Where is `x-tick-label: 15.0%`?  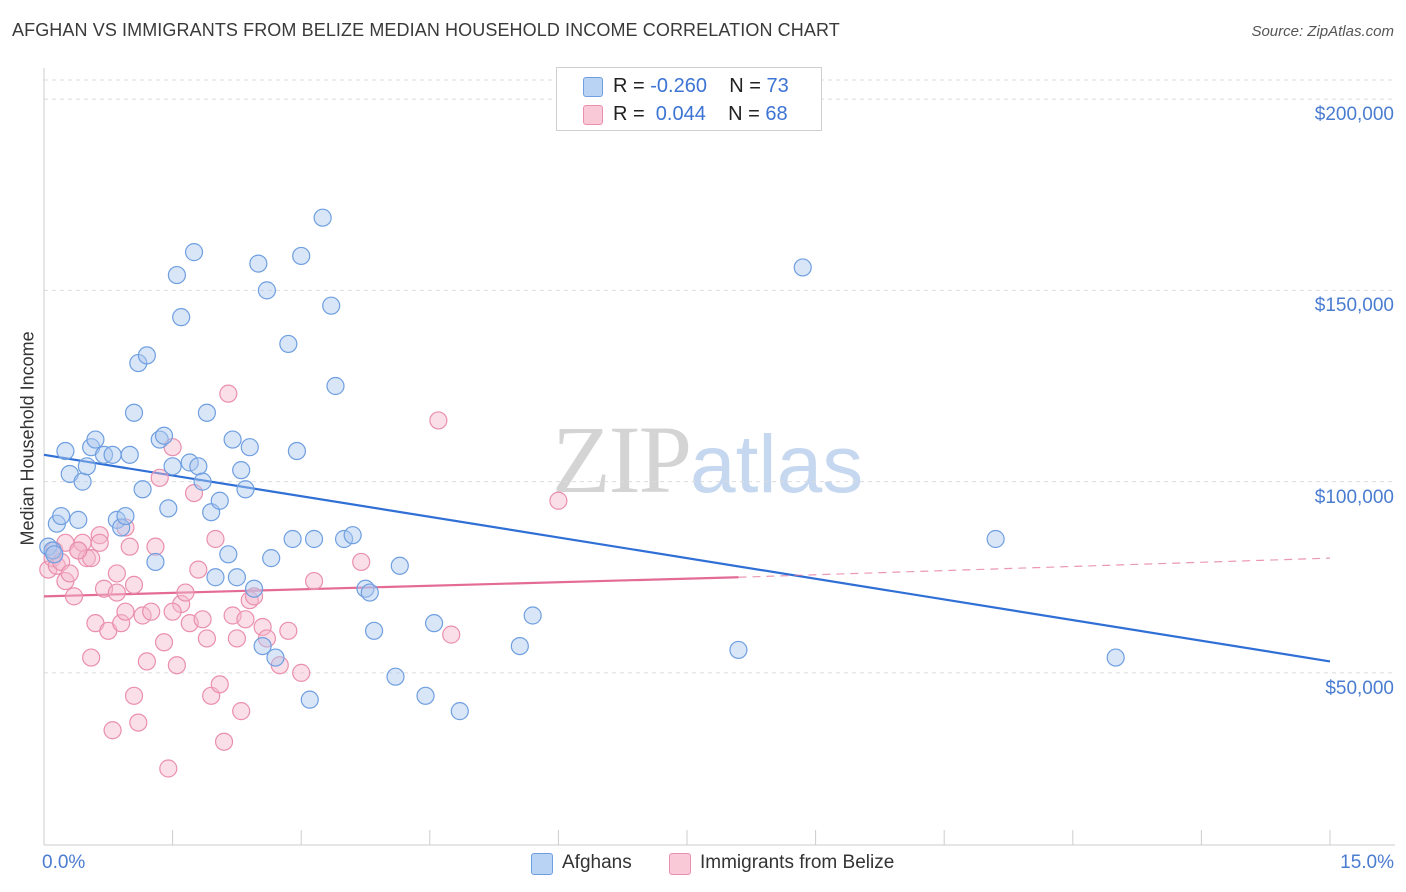 x-tick-label: 15.0% is located at coordinates (1367, 862).